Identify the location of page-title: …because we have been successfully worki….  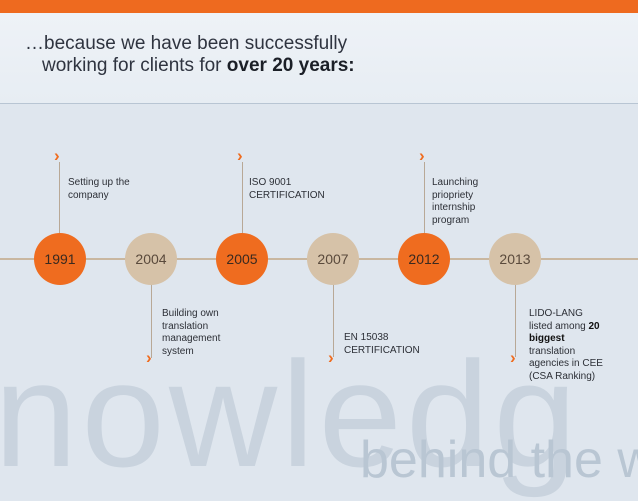
(190, 55).